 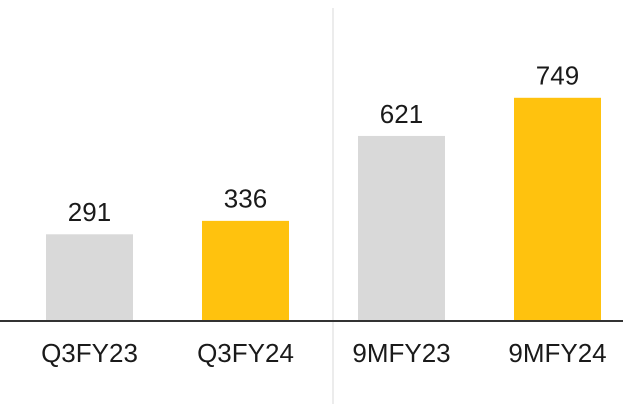 I want to click on data-label: 291, so click(x=89, y=212).